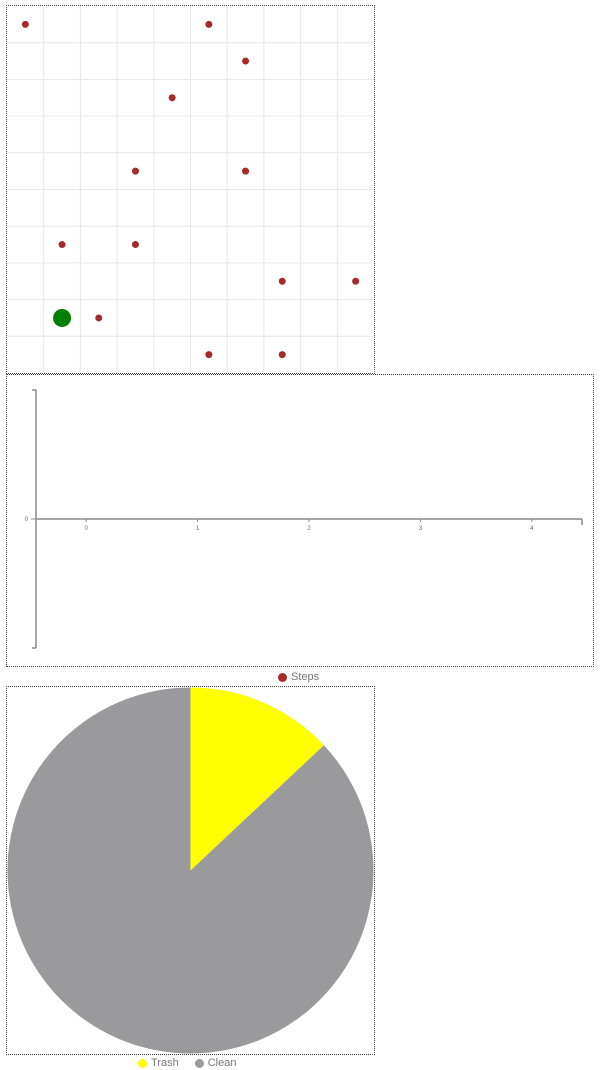  Describe the element at coordinates (199, 1063) in the screenshot. I see `clean-legend-marker` at that location.